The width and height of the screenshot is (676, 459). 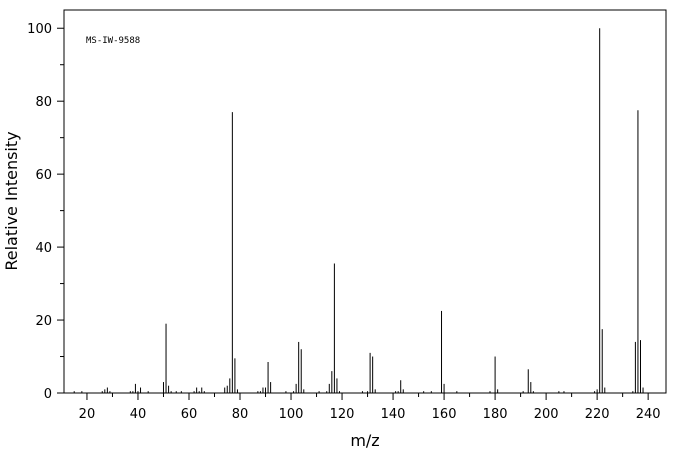 What do you see at coordinates (364, 440) in the screenshot?
I see `x-axis-label: m/z` at bounding box center [364, 440].